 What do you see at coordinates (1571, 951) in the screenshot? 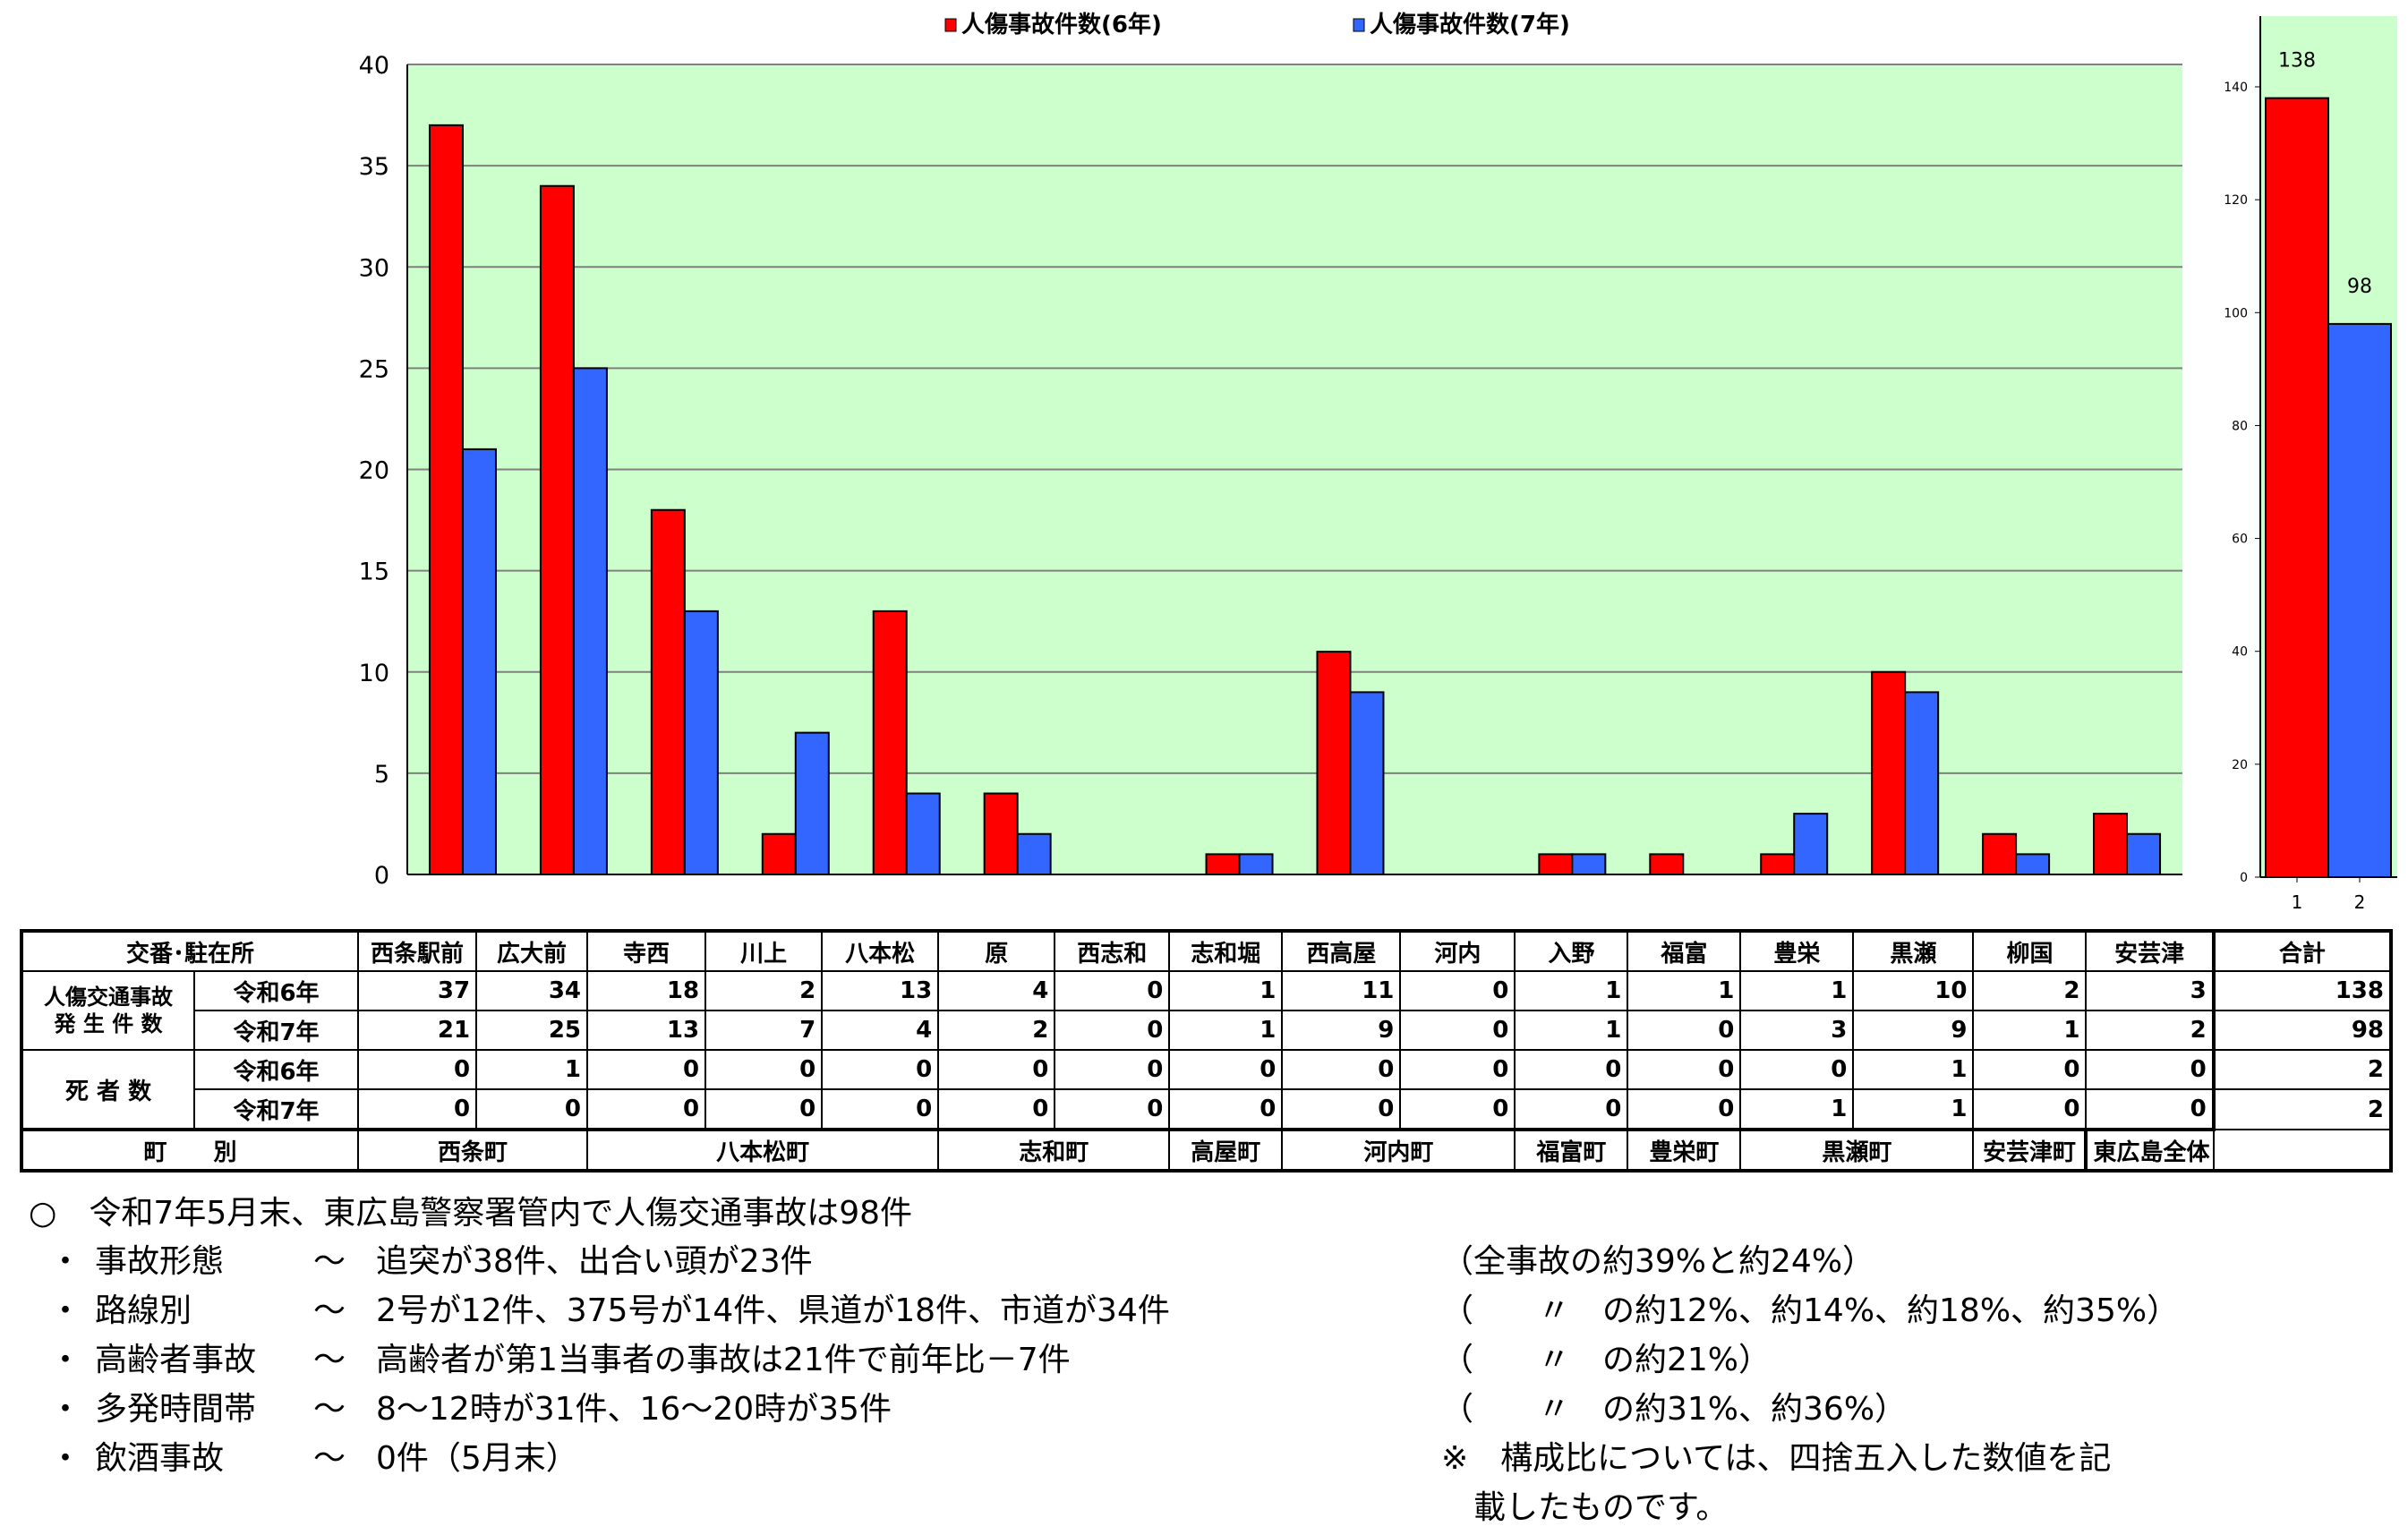
I see `station-header: 入野` at bounding box center [1571, 951].